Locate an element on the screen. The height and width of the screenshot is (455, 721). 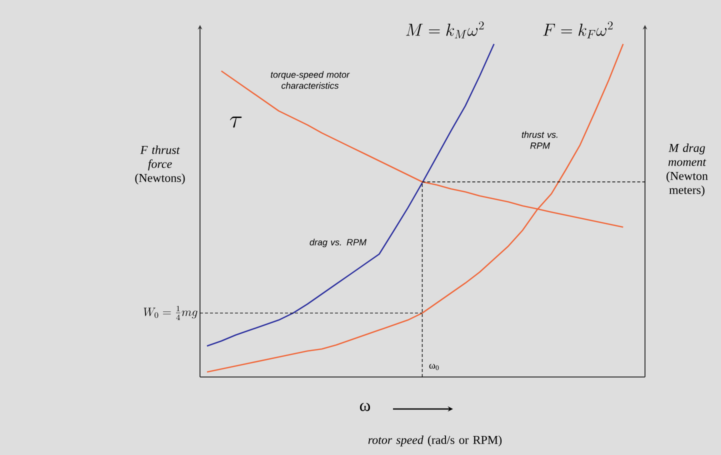
annotation: drag vs. RPM is located at coordinates (338, 243).